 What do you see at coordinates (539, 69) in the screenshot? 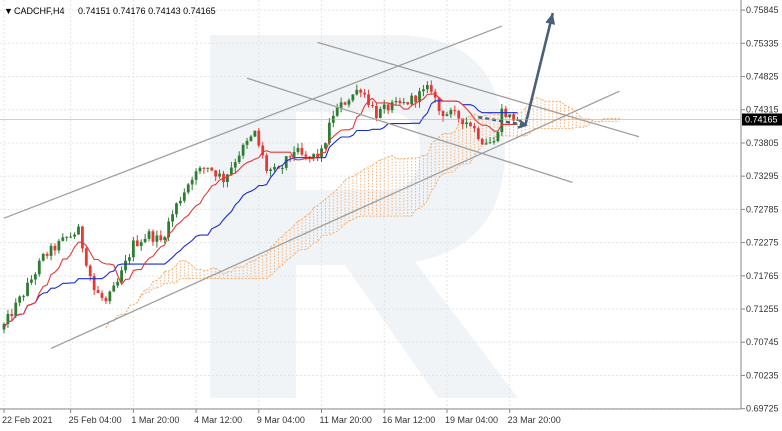
I see `forecast-solid-segment` at bounding box center [539, 69].